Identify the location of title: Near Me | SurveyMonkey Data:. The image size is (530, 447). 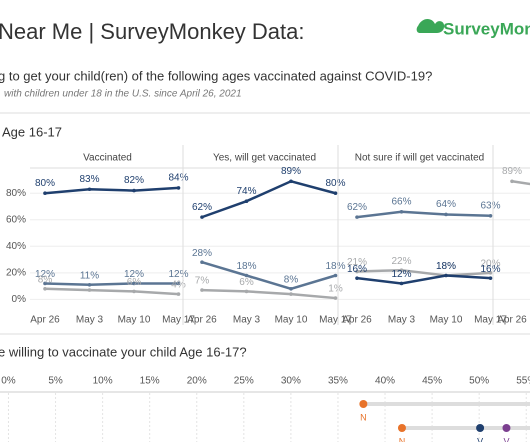
(152, 31).